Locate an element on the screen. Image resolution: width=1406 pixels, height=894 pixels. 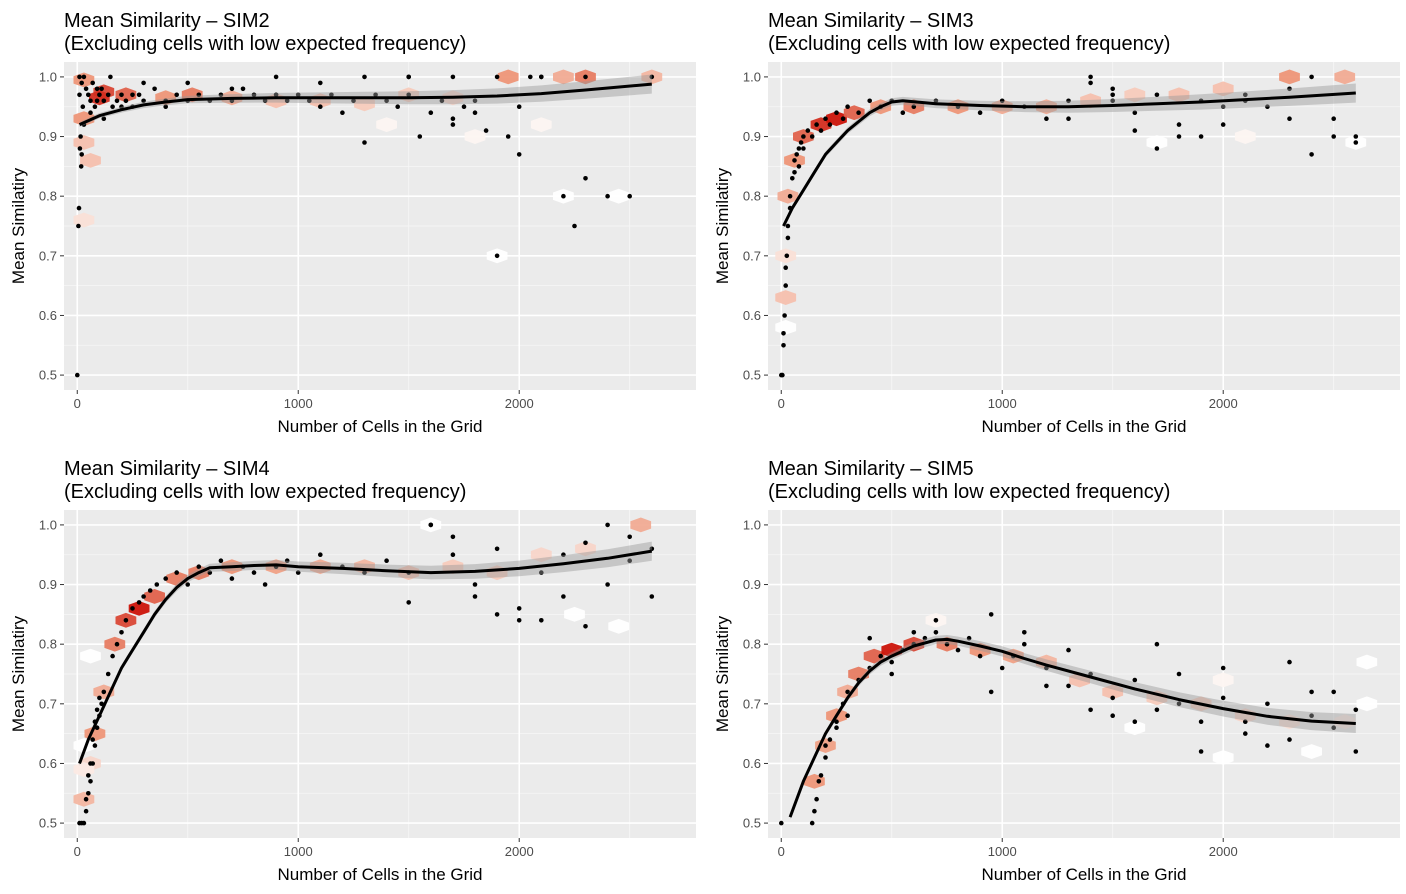
y-axis-label: Mean Similatiry is located at coordinates (722, 673).